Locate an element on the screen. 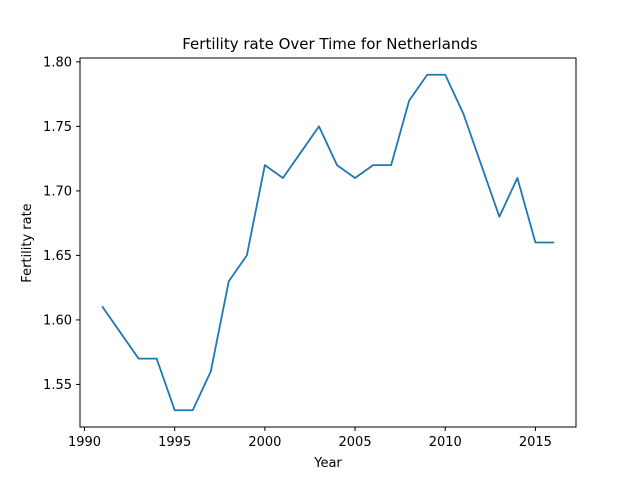 This screenshot has height=480, width=640. x-tick-label: 2010 is located at coordinates (445, 442).